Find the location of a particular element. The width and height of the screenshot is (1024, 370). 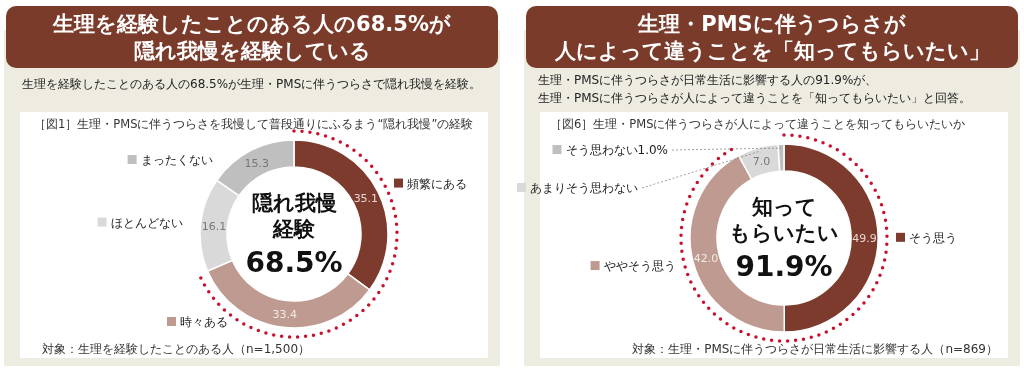

legend-label: まったくない is located at coordinates (176, 160).